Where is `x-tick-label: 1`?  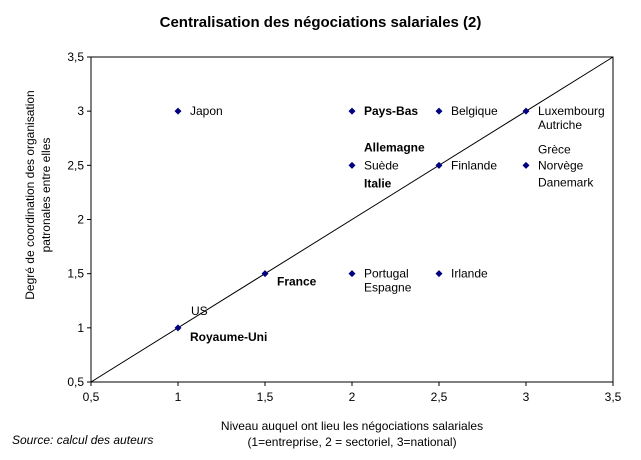 x-tick-label: 1 is located at coordinates (178, 397).